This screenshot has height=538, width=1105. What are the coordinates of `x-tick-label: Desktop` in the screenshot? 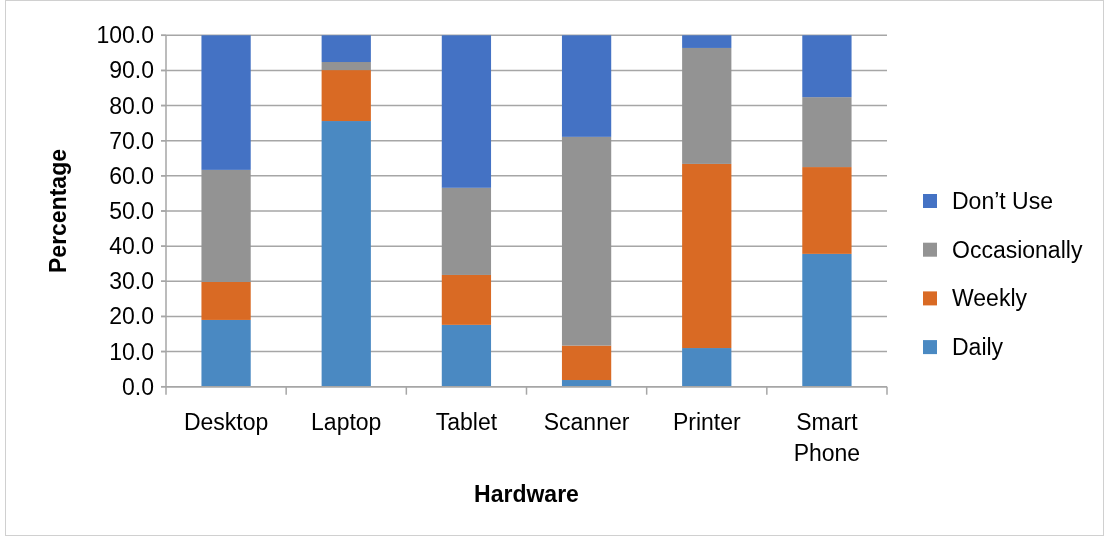 It's located at (226, 422).